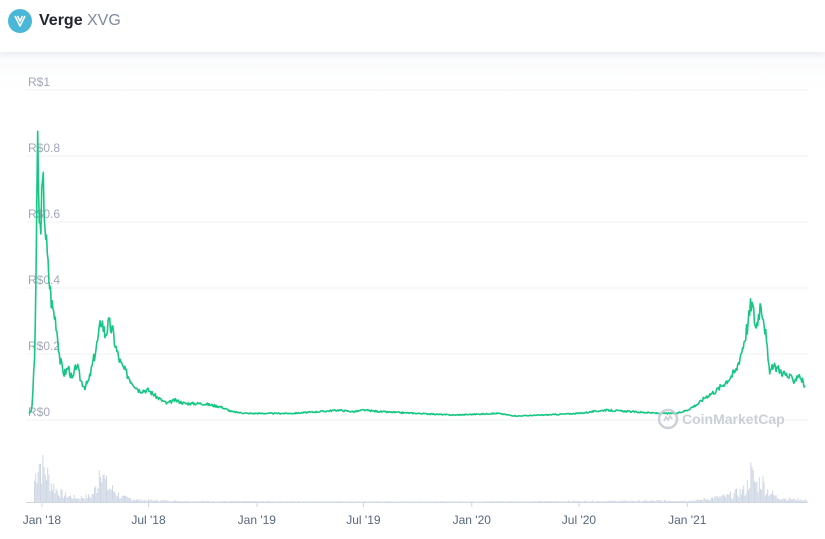  What do you see at coordinates (668, 418) in the screenshot?
I see `watermark-logo-mark` at bounding box center [668, 418].